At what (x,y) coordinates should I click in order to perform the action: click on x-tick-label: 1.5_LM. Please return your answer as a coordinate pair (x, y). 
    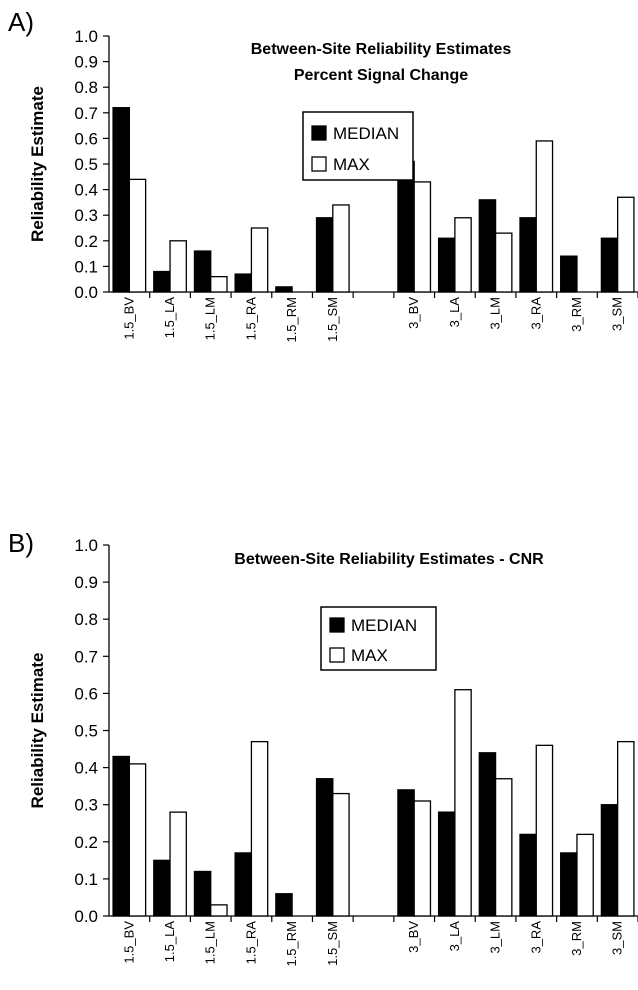
    Looking at the image, I should click on (210, 942).